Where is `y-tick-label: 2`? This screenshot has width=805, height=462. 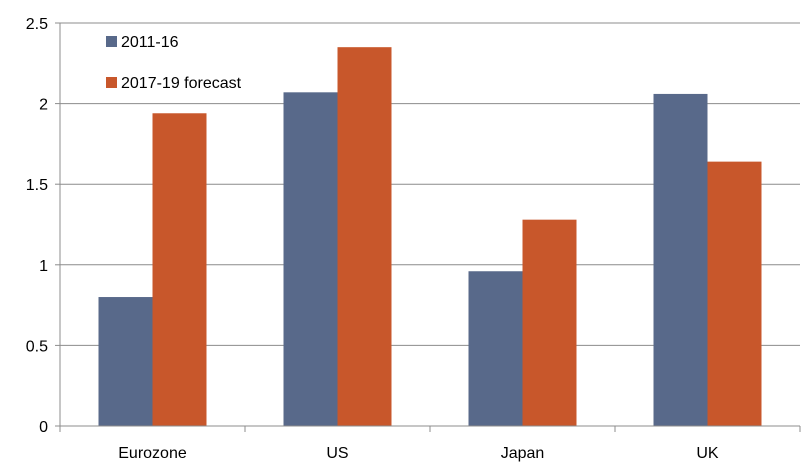
y-tick-label: 2 is located at coordinates (43, 105).